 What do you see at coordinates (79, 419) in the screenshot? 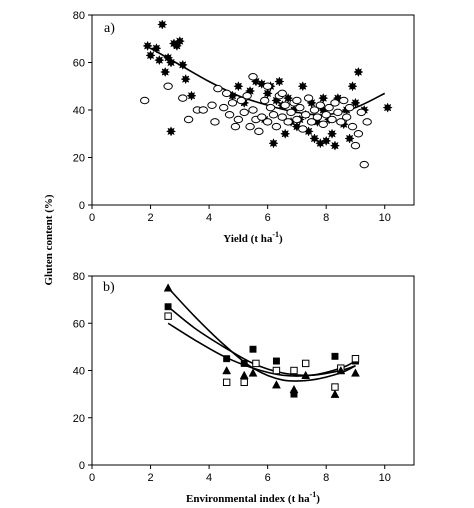
I see `panel-b-y-tick-label: 20` at bounding box center [79, 419].